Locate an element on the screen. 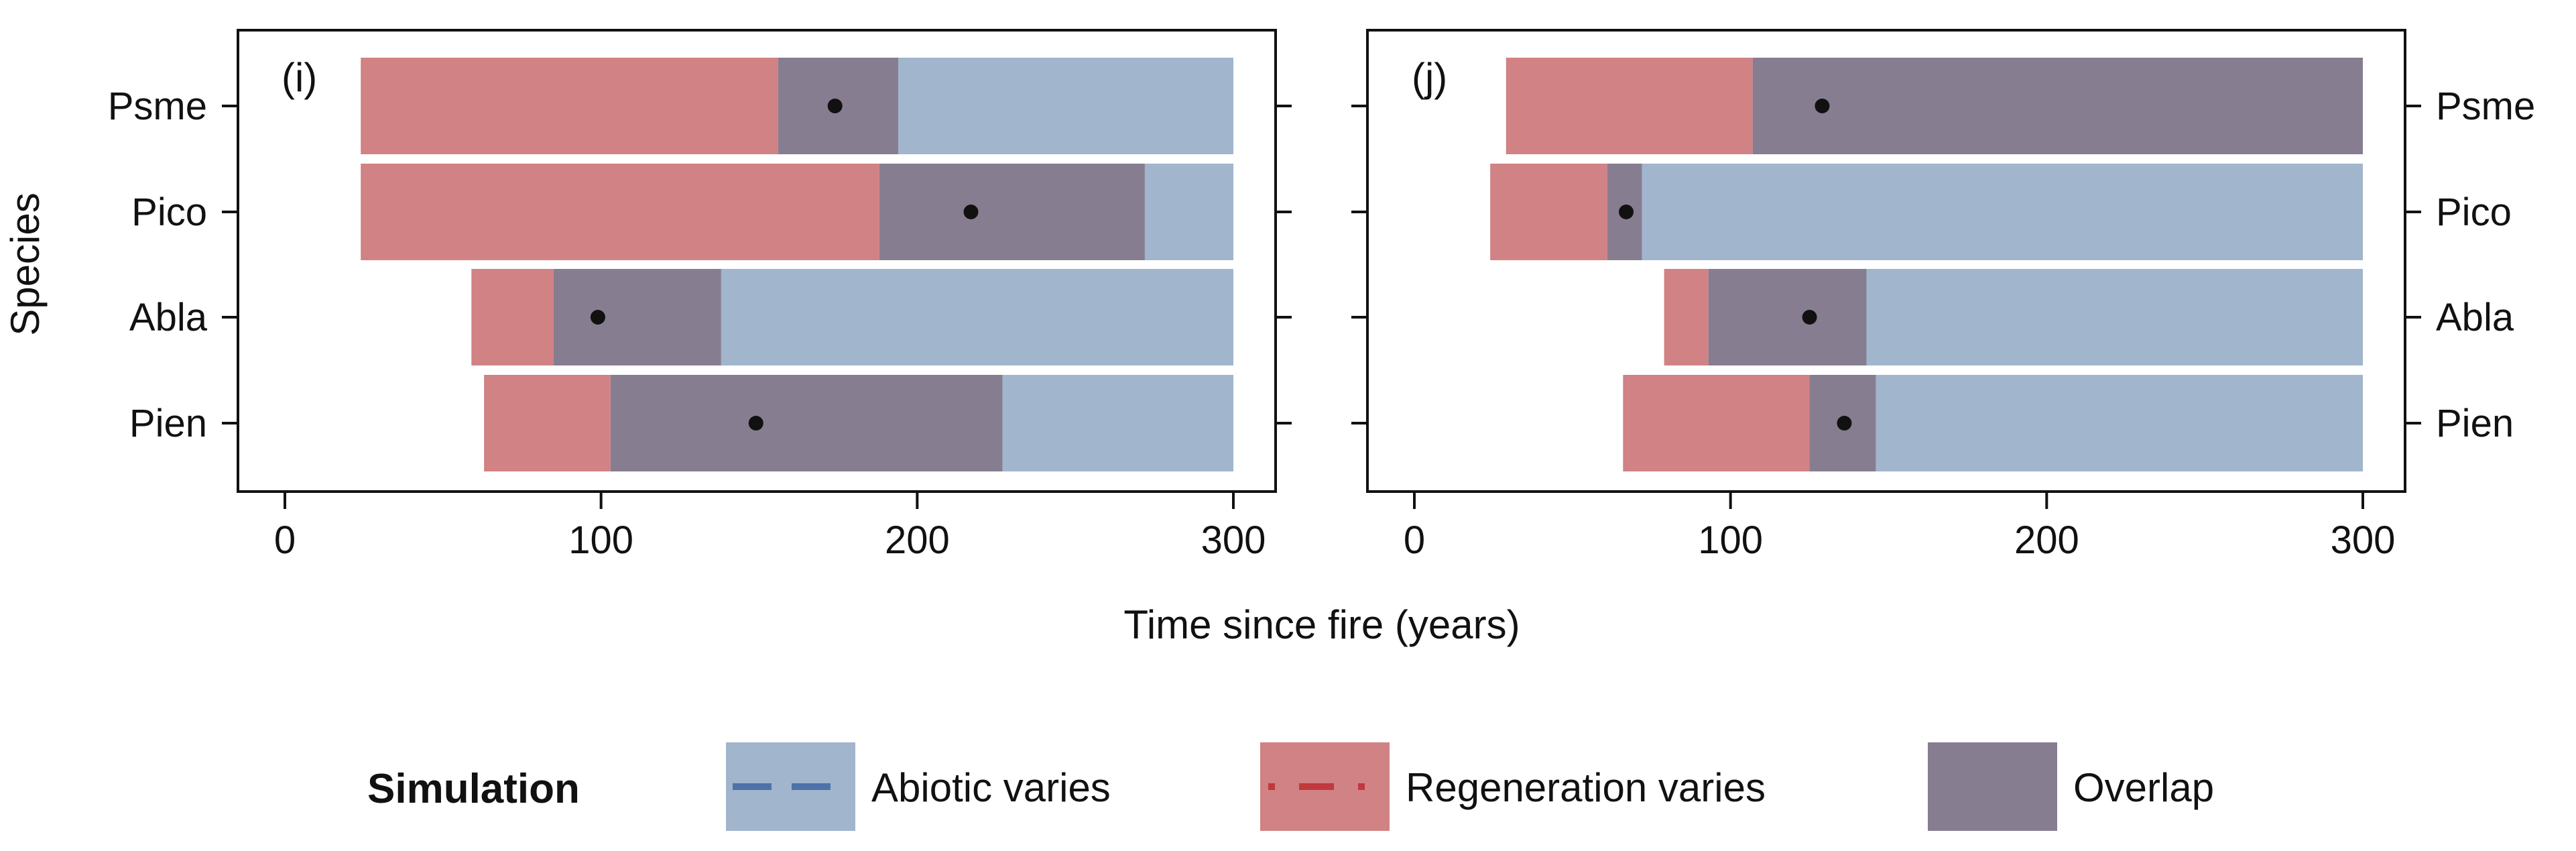 Image resolution: width=2576 pixels, height=851 pixels. panel-i-pien-abiotic-bar is located at coordinates (1118, 423).